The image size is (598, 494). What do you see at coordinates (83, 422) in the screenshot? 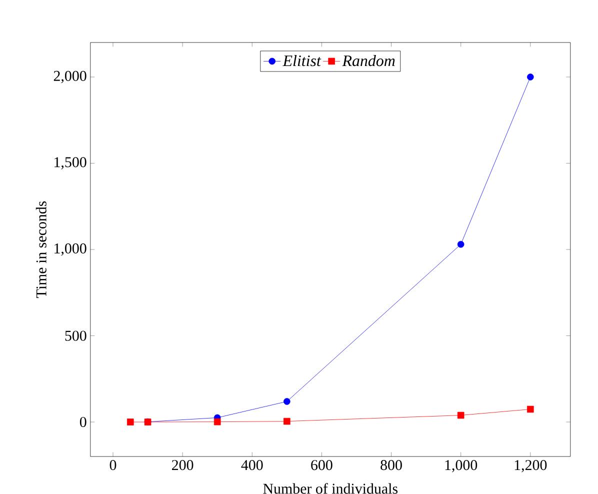
I see `y-tick-label: 0` at bounding box center [83, 422].